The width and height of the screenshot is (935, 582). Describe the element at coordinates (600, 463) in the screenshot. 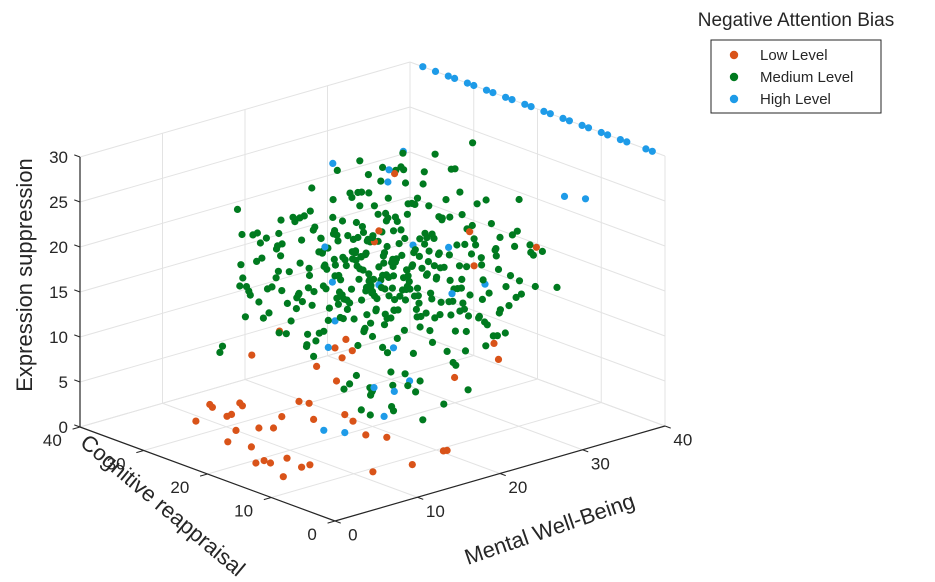

I see `x-tick-label: 30` at that location.